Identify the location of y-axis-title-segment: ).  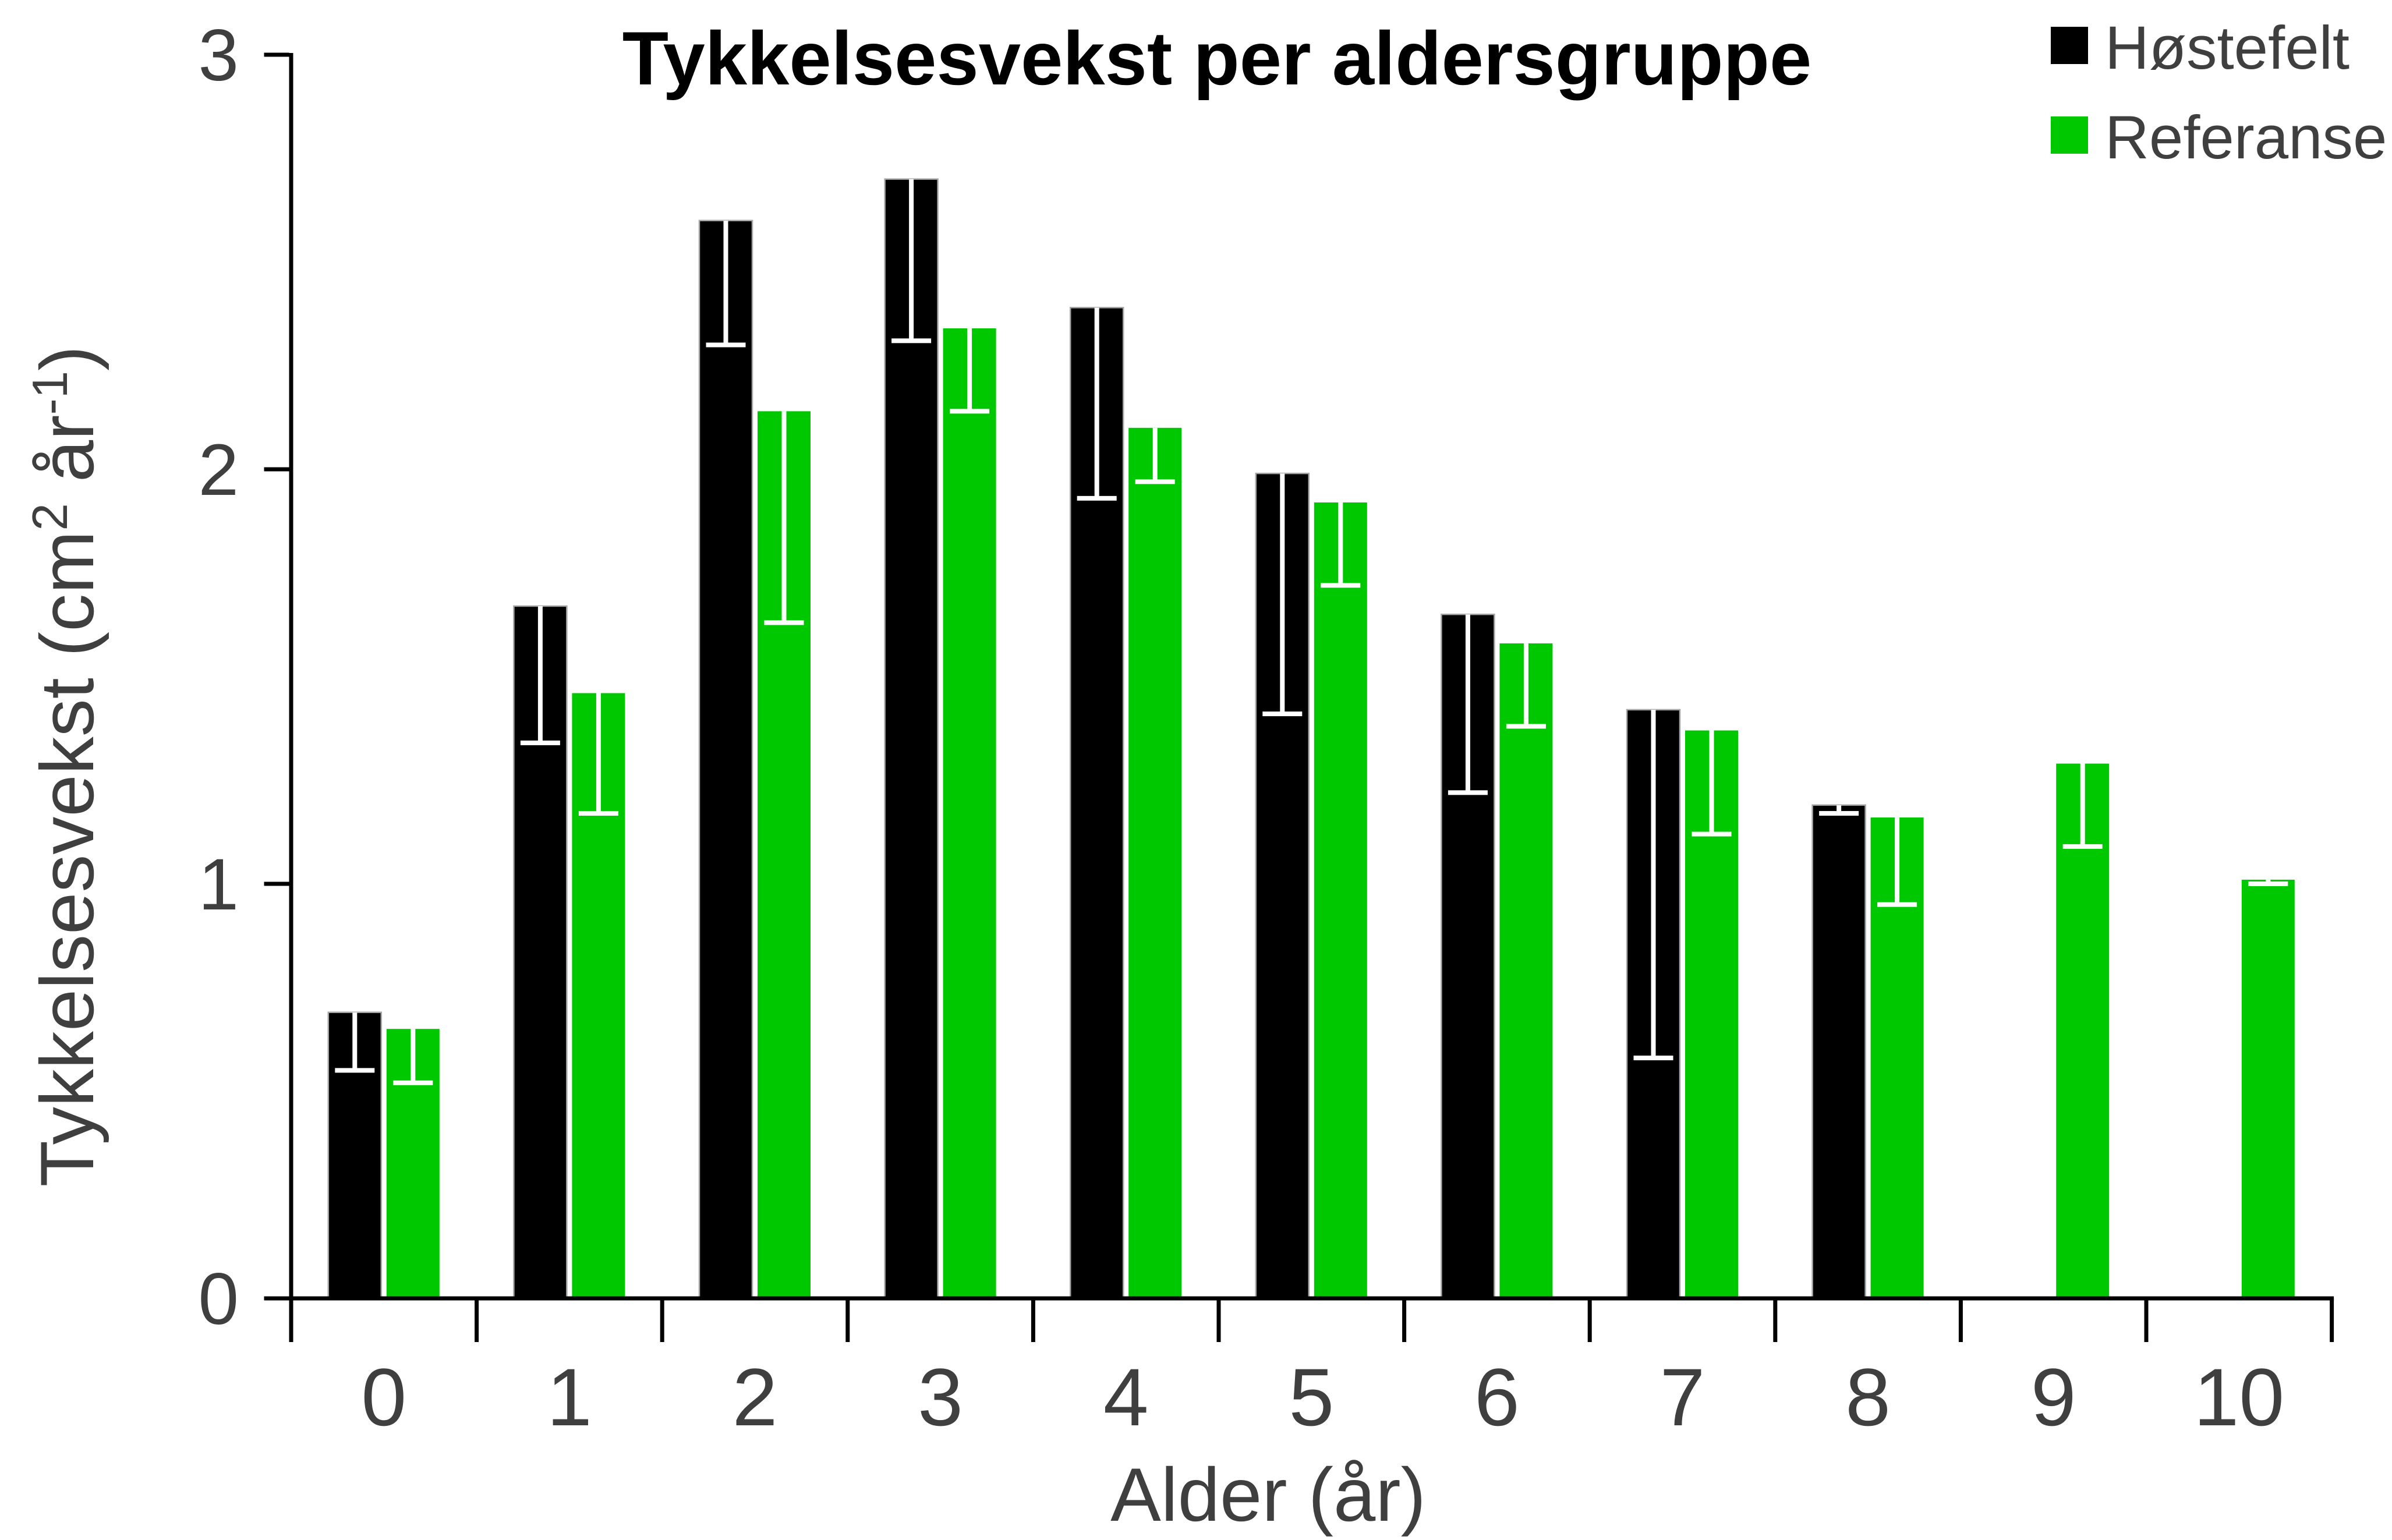
(66, 358).